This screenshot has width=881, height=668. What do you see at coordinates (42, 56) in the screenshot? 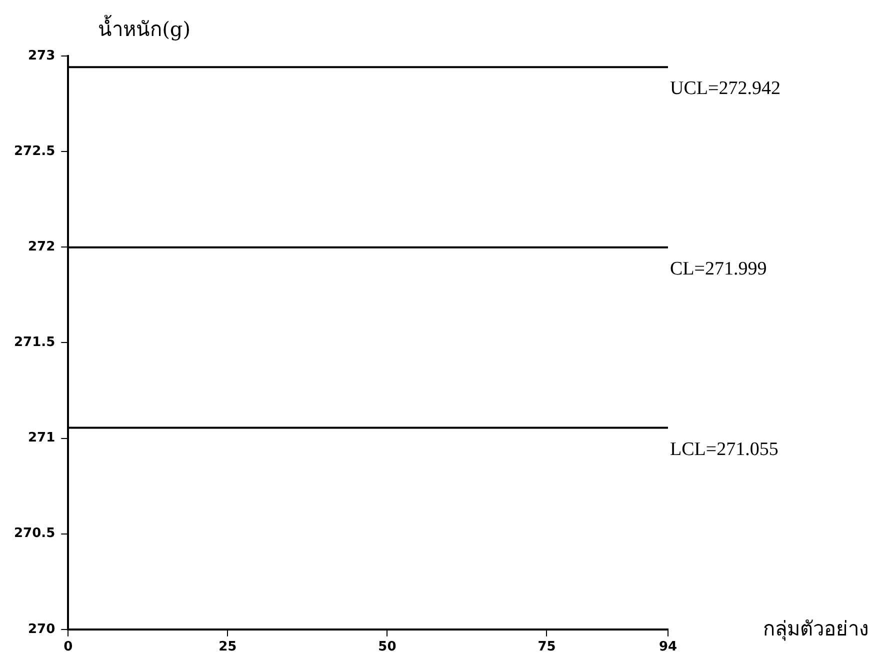
I see `y-tick-label: 273` at bounding box center [42, 56].